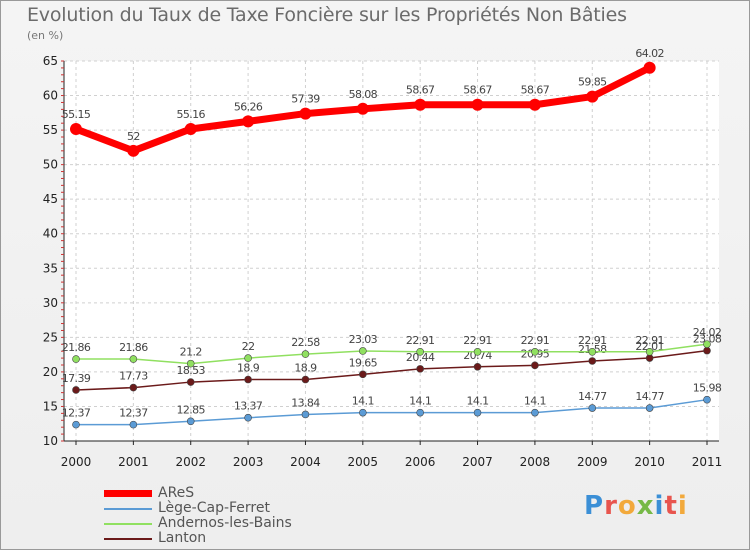  I want to click on data-label: 15.98, so click(707, 388).